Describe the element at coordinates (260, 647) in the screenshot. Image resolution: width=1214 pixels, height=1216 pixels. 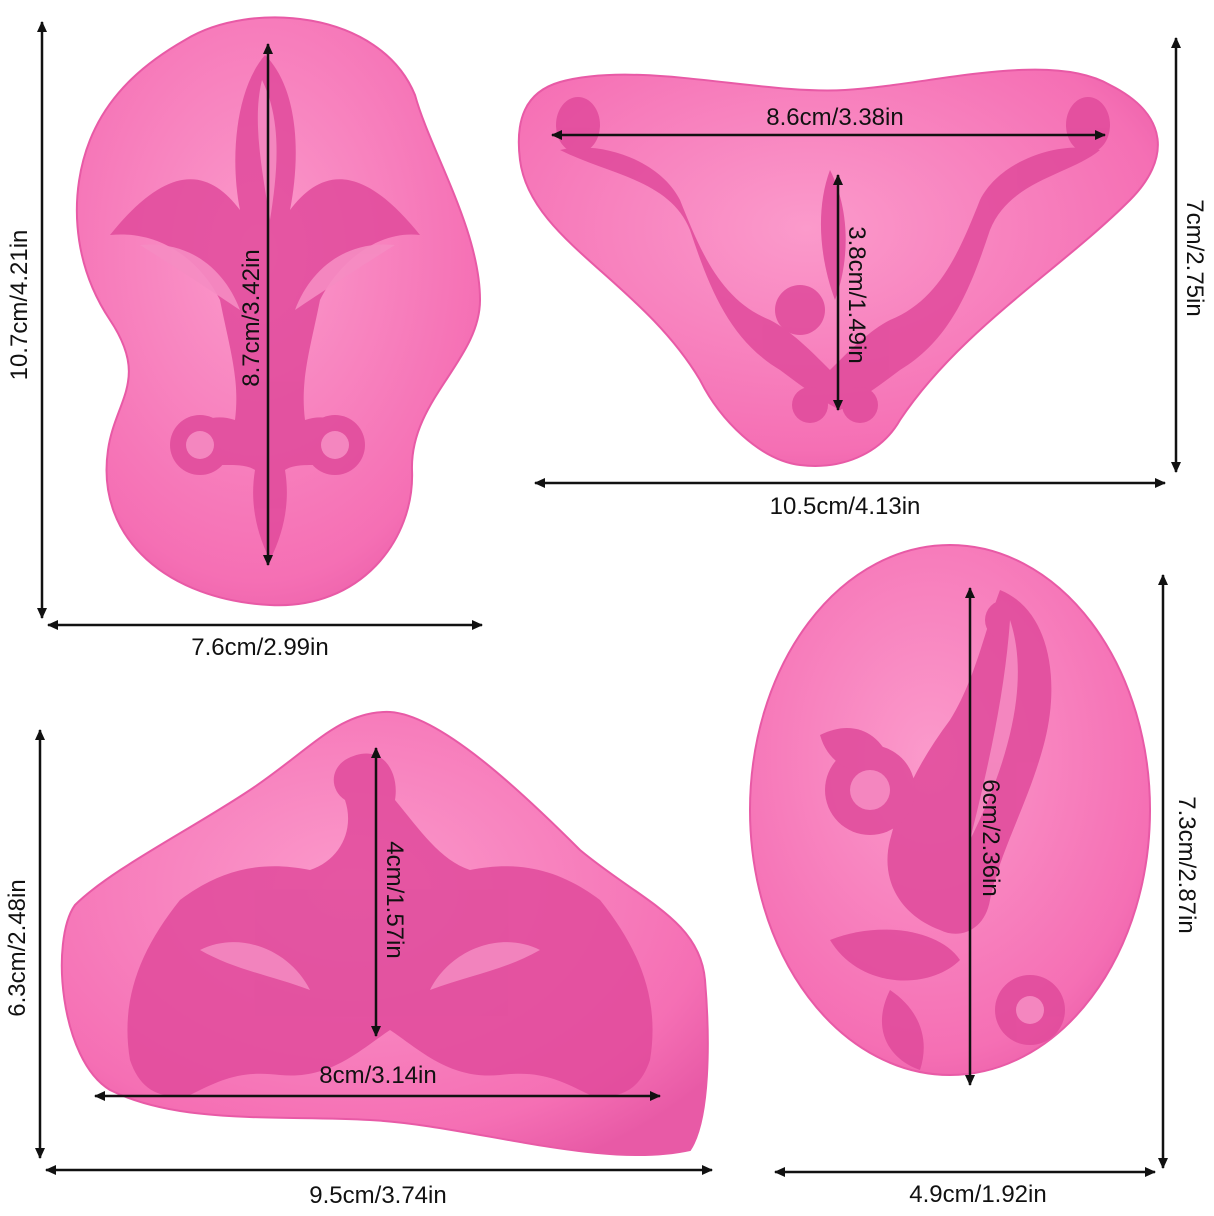
I see `mold1-width-label: 7.6cm/2.99in` at that location.